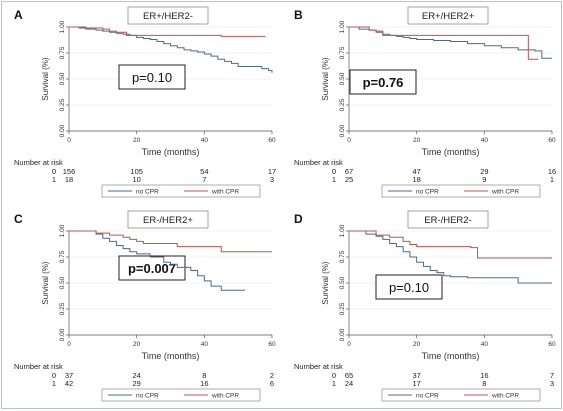  Describe the element at coordinates (298, 15) in the screenshot. I see `panel-letter: B` at that location.